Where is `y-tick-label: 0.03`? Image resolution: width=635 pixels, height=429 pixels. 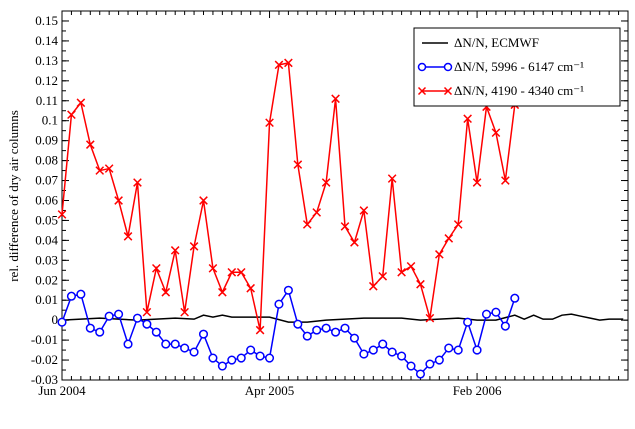
y-tick-label: 0.03 is located at coordinates (46, 259).